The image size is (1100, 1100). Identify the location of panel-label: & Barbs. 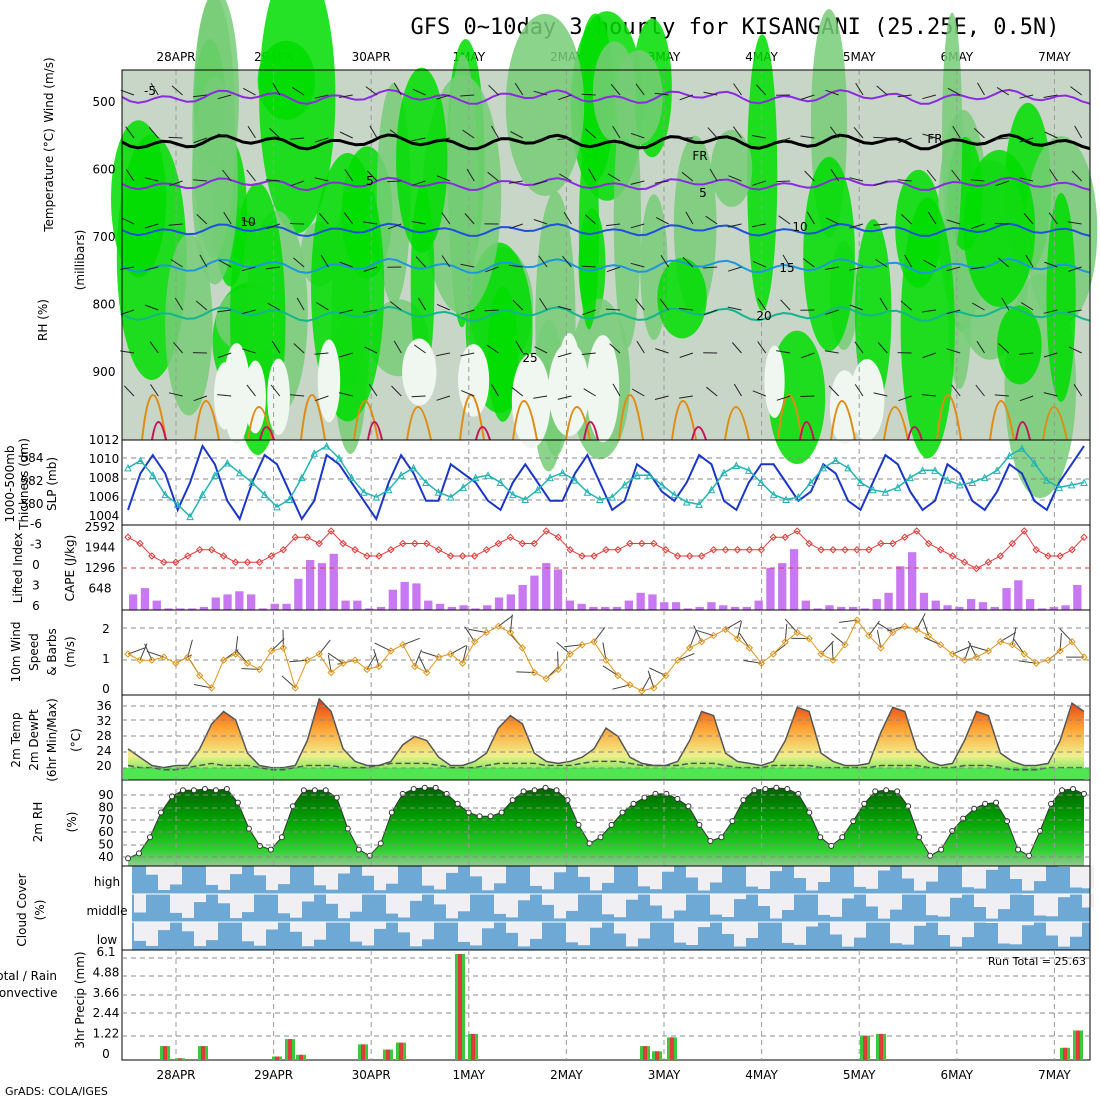
(52, 652).